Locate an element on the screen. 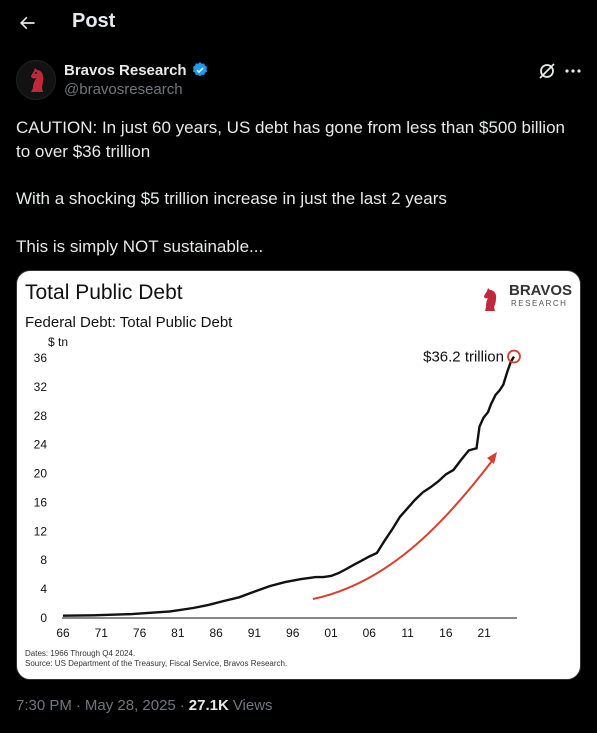 This screenshot has width=597, height=733. x-tick-label: 21 is located at coordinates (484, 633).